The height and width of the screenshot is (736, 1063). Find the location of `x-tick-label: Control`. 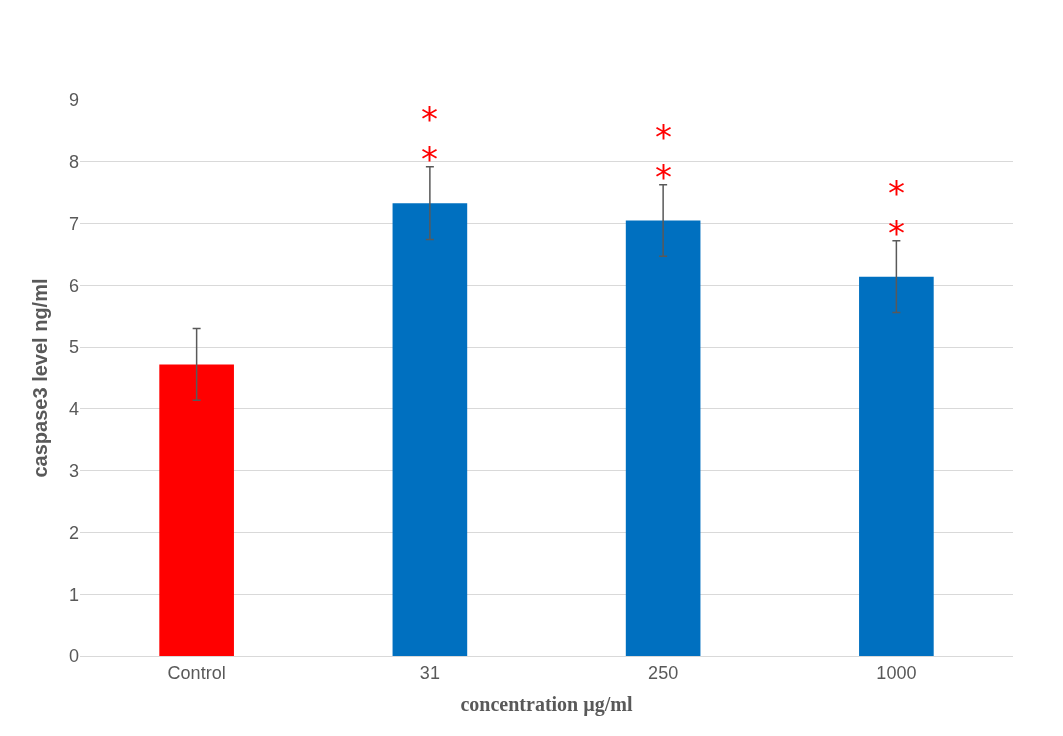

x-tick-label: Control is located at coordinates (196, 672).